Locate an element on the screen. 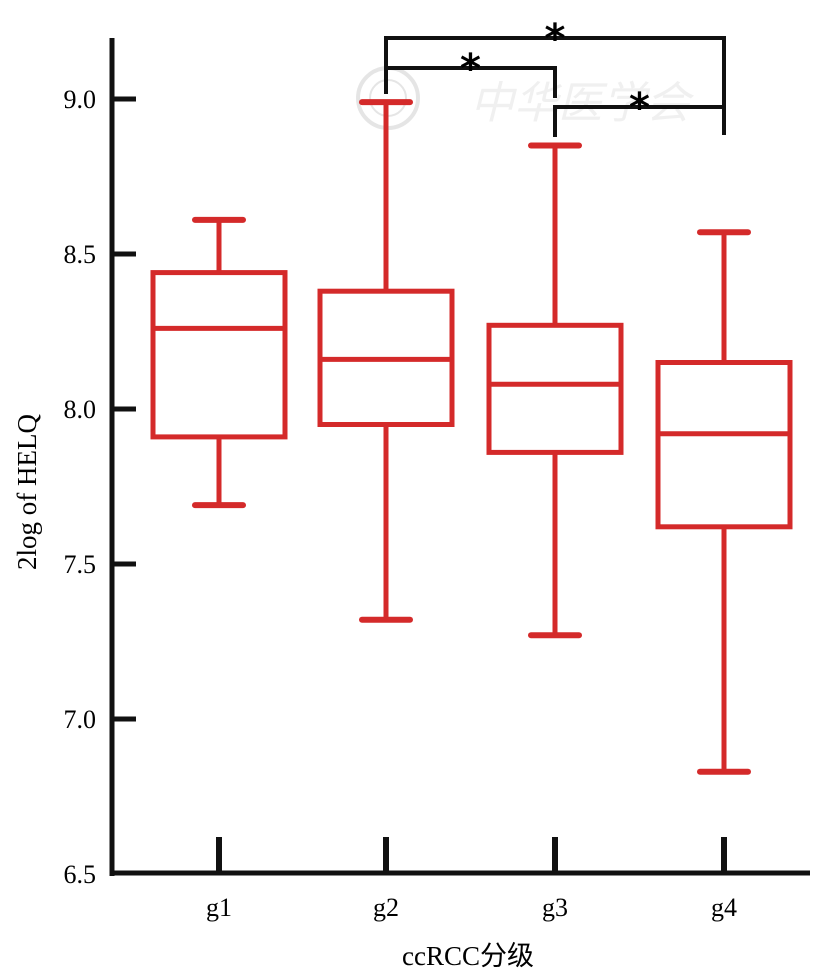  bracket-g2-g4: * is located at coordinates (555, 62).